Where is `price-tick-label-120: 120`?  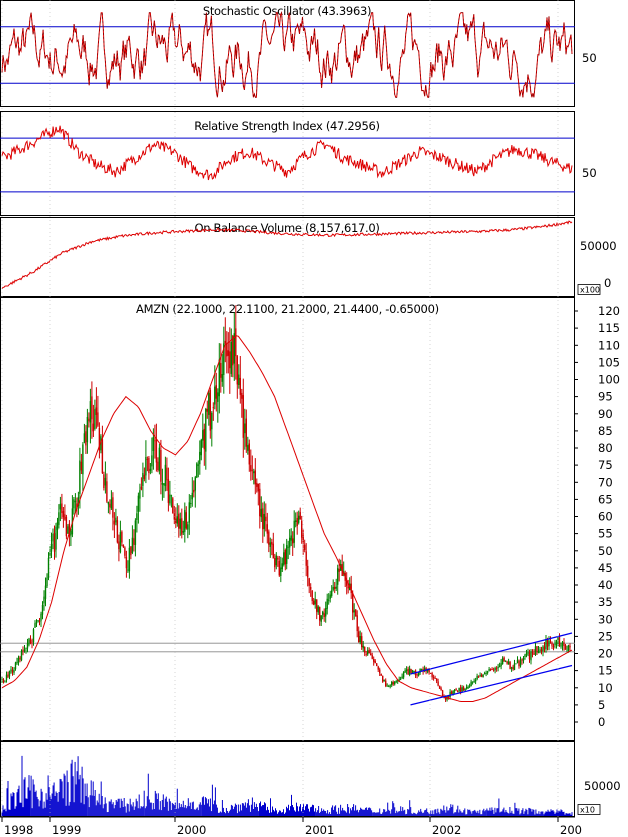
price-tick-label-120: 120 is located at coordinates (609, 311).